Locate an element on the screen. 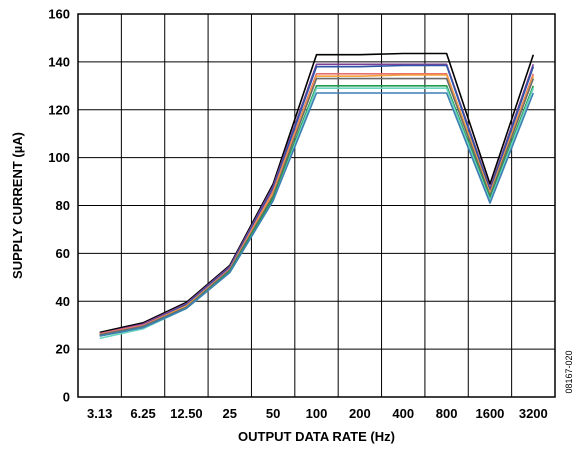 The height and width of the screenshot is (450, 584). y-tick-label: 140 is located at coordinates (59, 61).